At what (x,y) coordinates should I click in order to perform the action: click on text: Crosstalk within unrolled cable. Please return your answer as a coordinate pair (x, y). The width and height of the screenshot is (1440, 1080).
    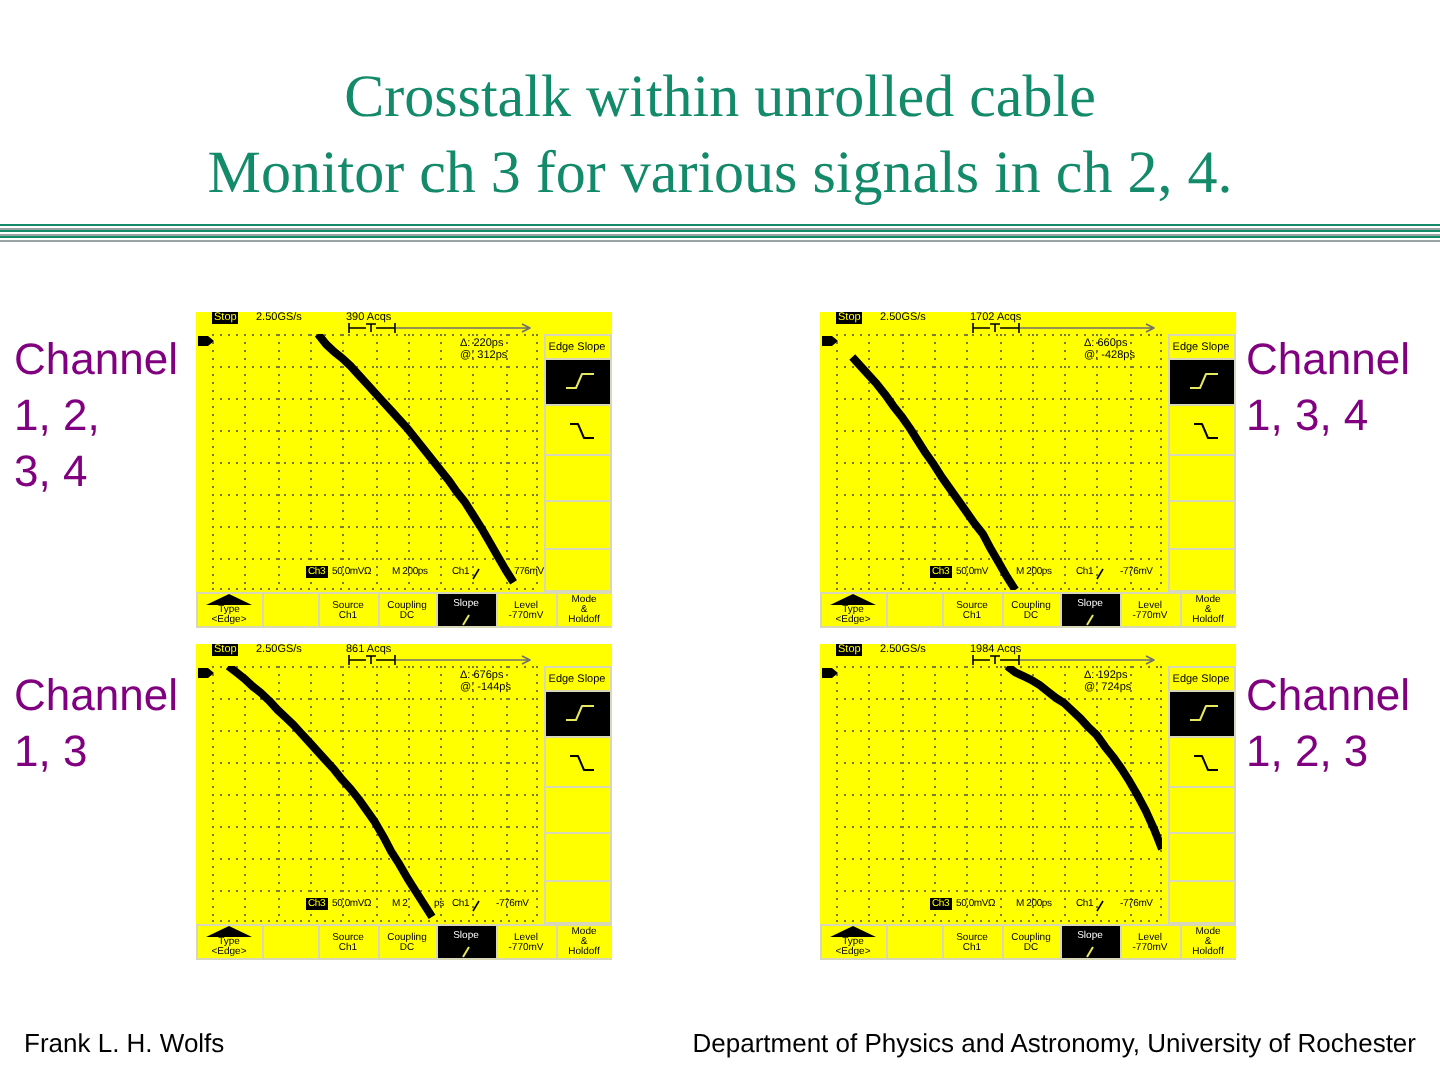
    Looking at the image, I should click on (720, 98).